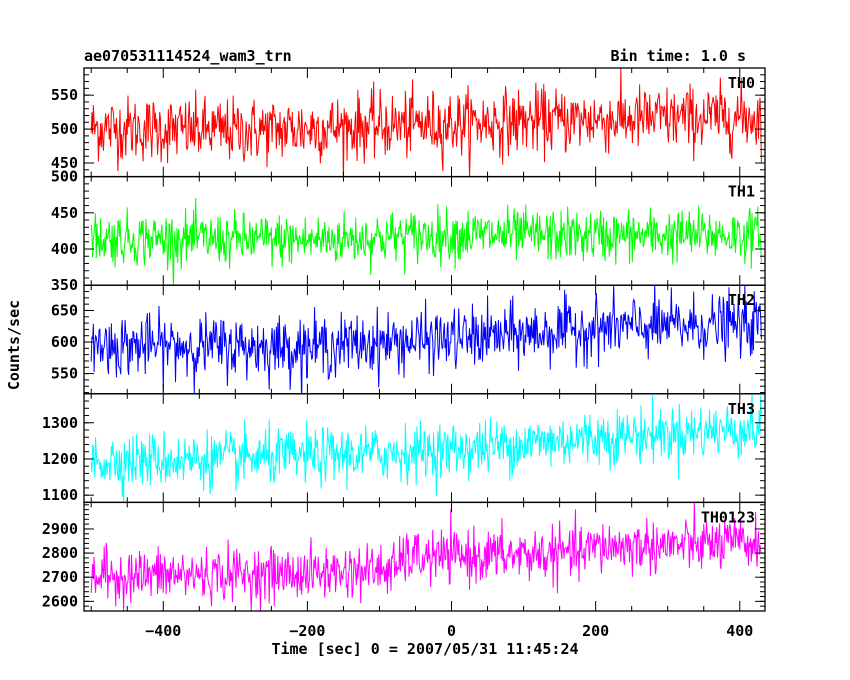 Image resolution: width=850 pixels, height=680 pixels. What do you see at coordinates (60, 495) in the screenshot?
I see `y-tick-label: 1100` at bounding box center [60, 495].